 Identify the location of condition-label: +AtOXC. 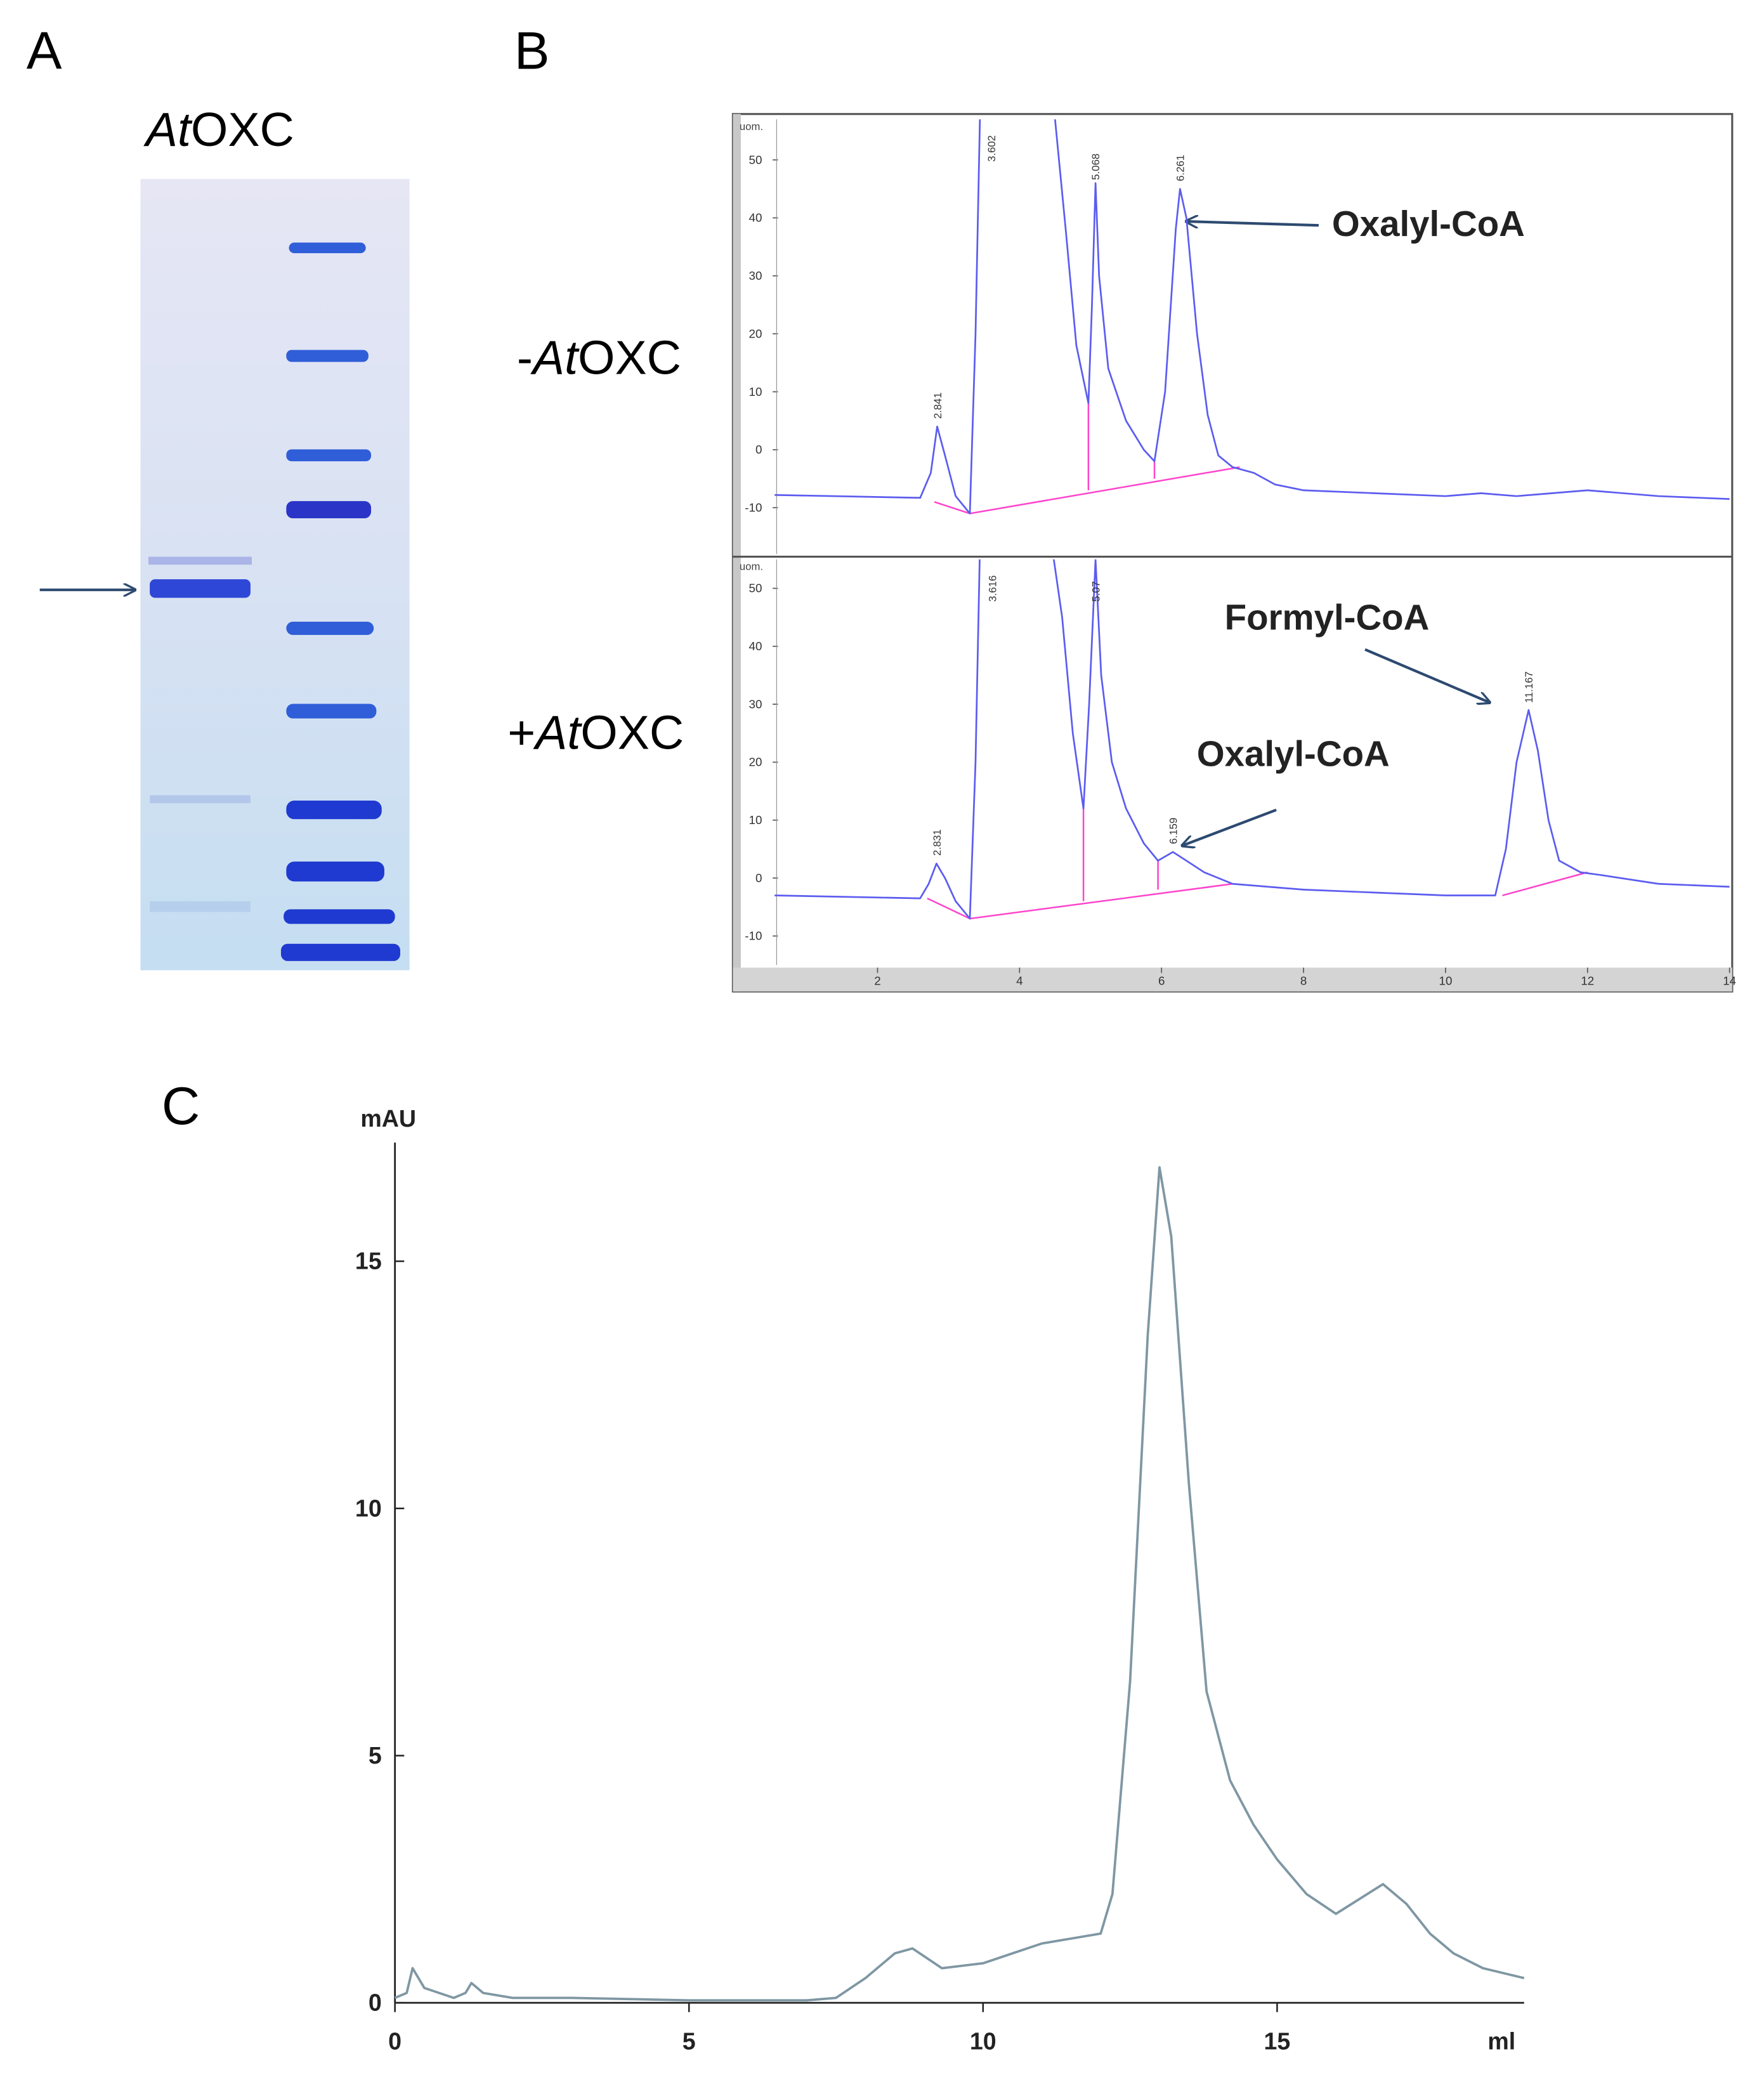
(595, 732).